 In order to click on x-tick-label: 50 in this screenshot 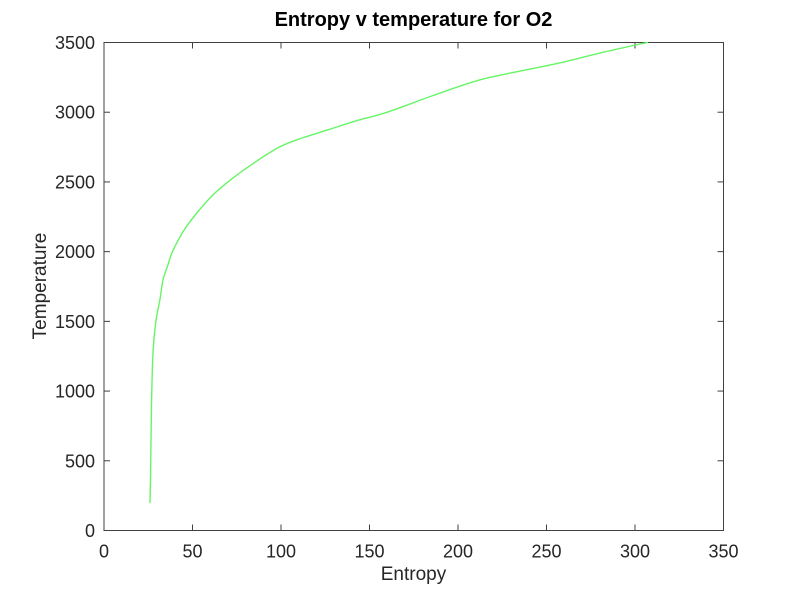, I will do `click(192, 552)`.